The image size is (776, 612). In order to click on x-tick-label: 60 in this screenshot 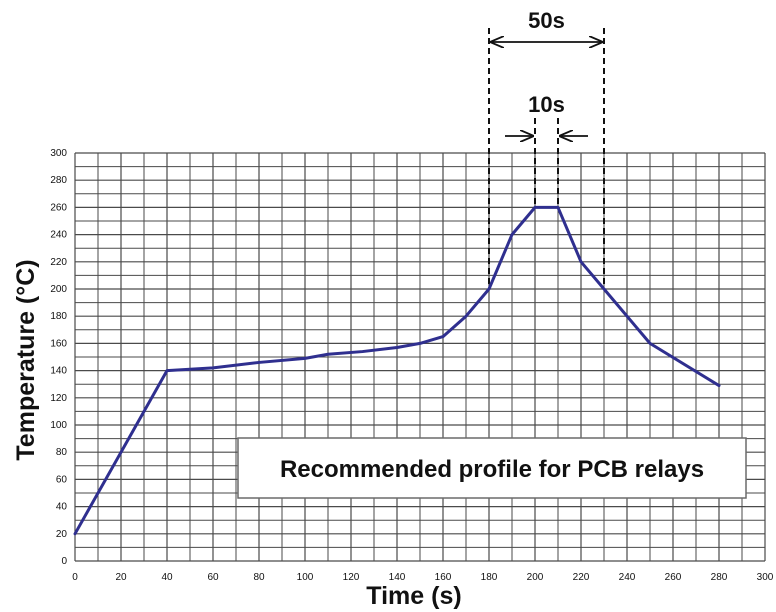, I will do `click(213, 577)`.